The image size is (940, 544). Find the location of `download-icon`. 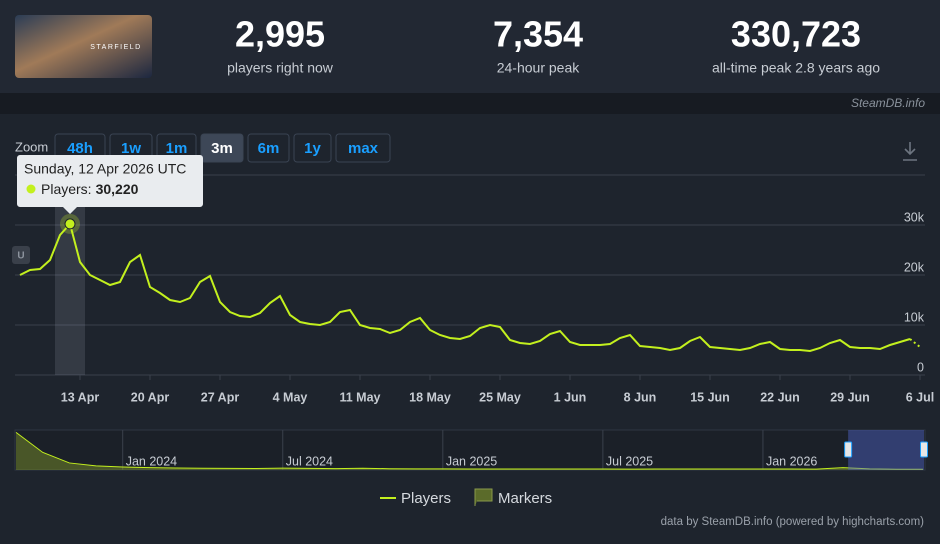

download-icon is located at coordinates (910, 151).